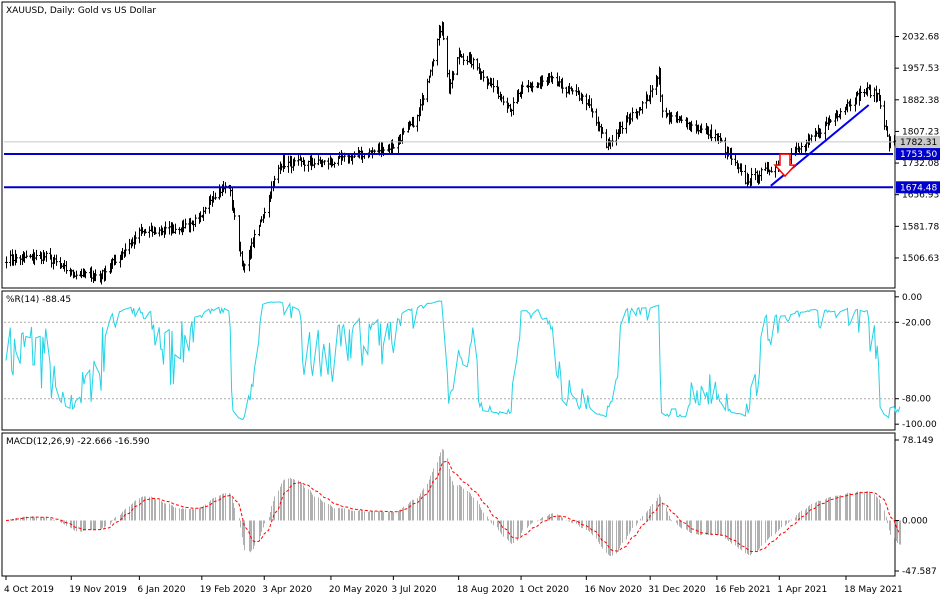 This screenshot has width=950, height=600. Describe the element at coordinates (802, 590) in the screenshot. I see `x-tick-label: 1 Apr 2021` at that location.